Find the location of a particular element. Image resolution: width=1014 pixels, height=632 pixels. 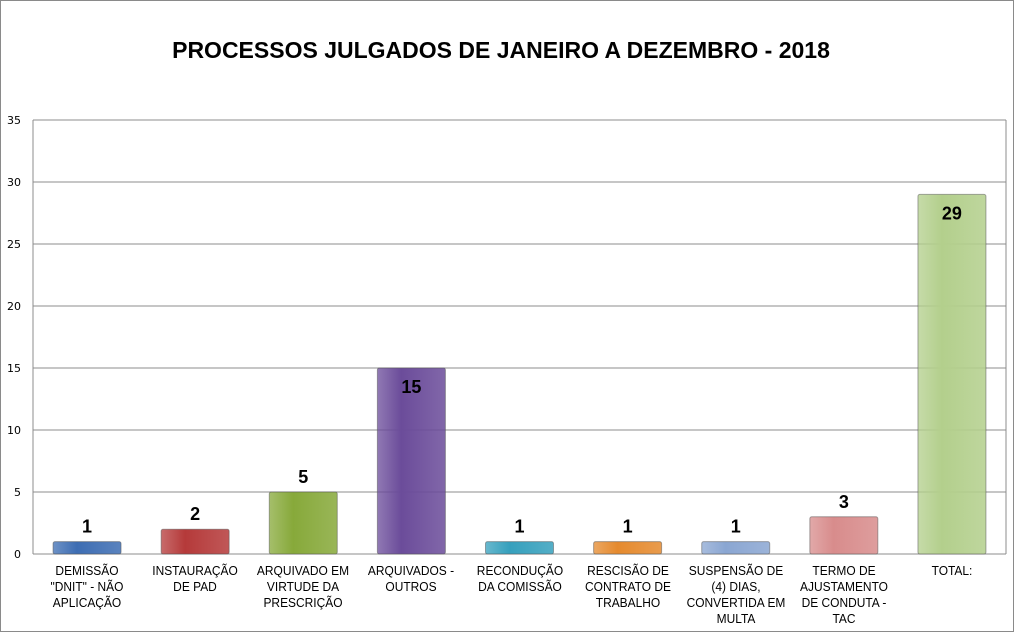

y-tick-label: 15 is located at coordinates (14, 368).